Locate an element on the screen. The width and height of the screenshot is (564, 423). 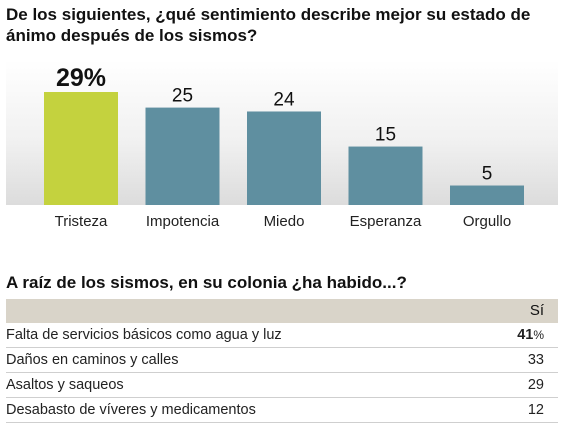
bar-value-label: 29% is located at coordinates (81, 78).